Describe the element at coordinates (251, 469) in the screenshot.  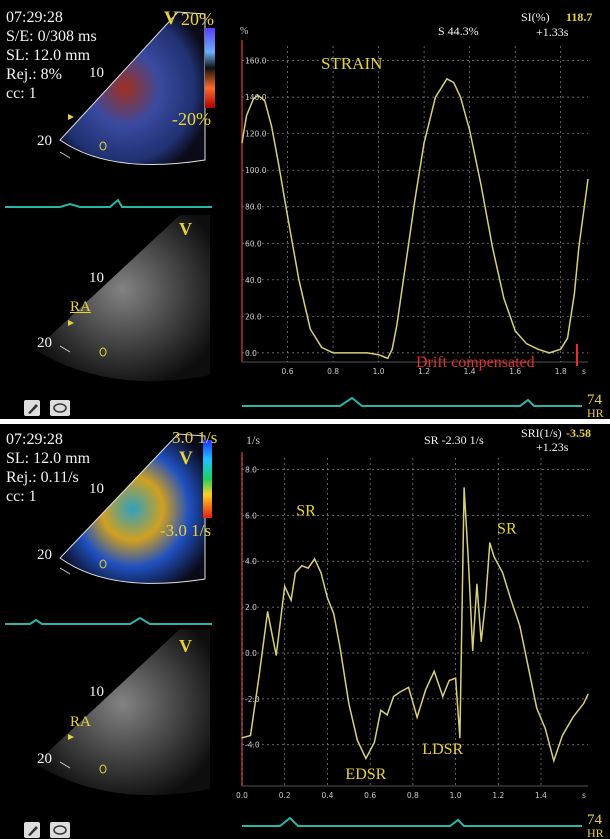
I see `y-tick-label: 8.0` at that location.